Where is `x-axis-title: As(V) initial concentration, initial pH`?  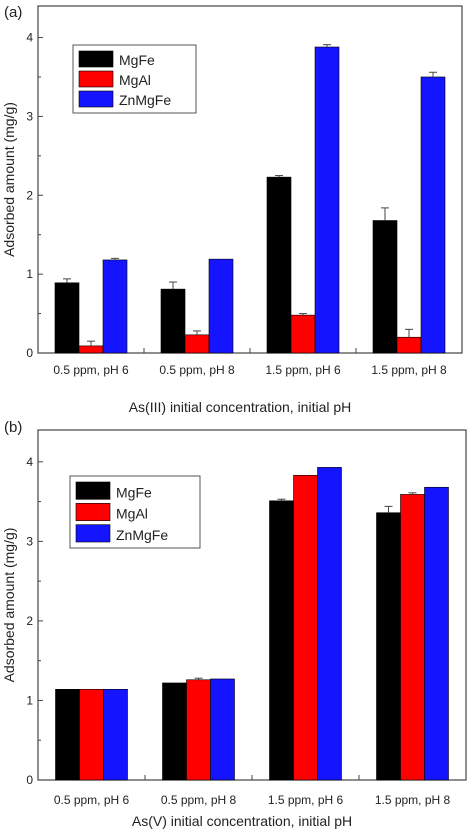
x-axis-title: As(V) initial concentration, initial pH is located at coordinates (242, 821).